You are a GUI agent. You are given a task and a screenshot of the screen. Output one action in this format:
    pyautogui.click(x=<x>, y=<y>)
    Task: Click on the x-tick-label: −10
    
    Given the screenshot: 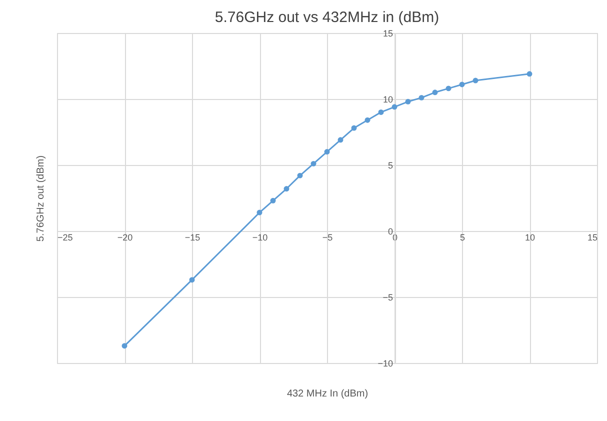 What is the action you would take?
    pyautogui.click(x=260, y=237)
    